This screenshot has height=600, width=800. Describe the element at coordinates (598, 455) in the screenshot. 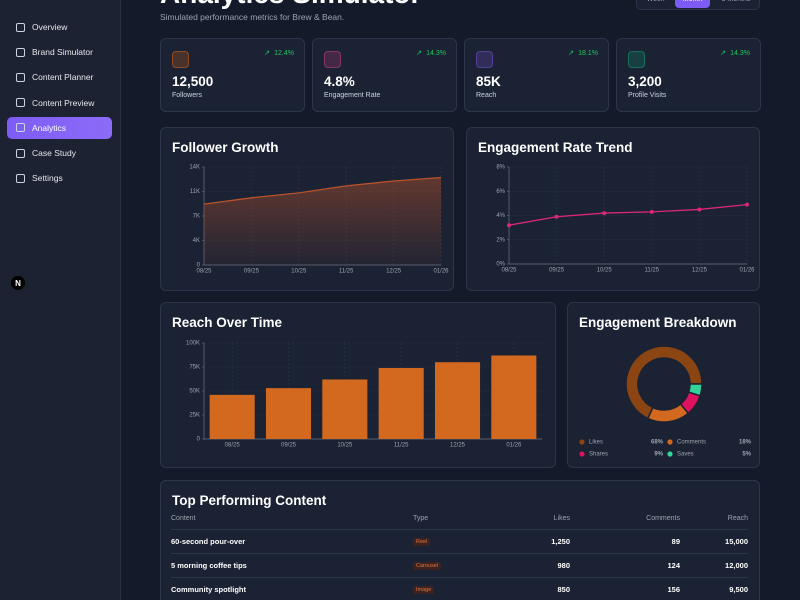

I see `legend-label: Shares` at that location.